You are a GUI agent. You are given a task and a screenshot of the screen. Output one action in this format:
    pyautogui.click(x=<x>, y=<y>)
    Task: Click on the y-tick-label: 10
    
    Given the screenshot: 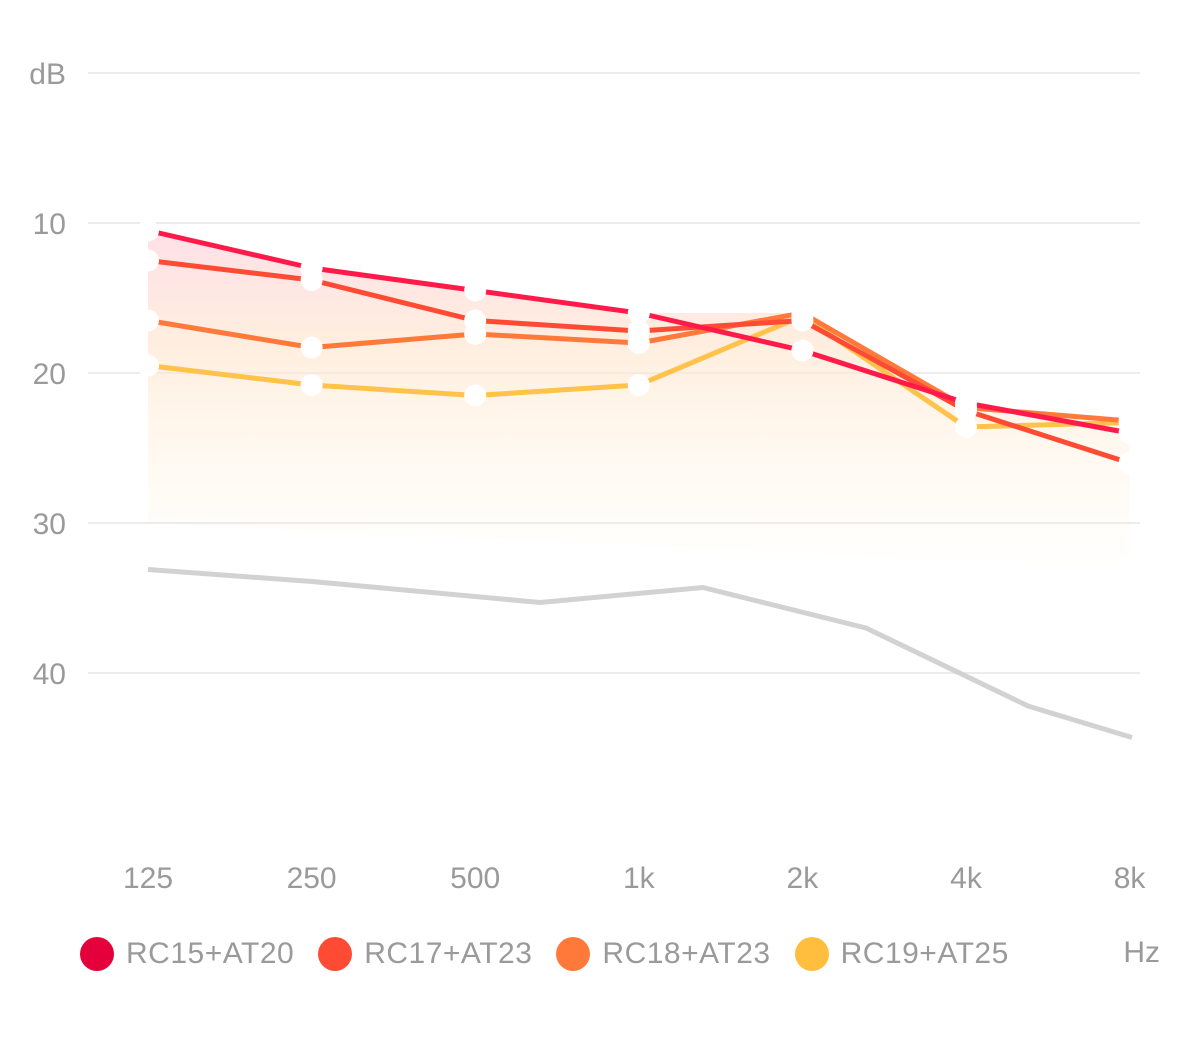 What is the action you would take?
    pyautogui.click(x=49, y=224)
    